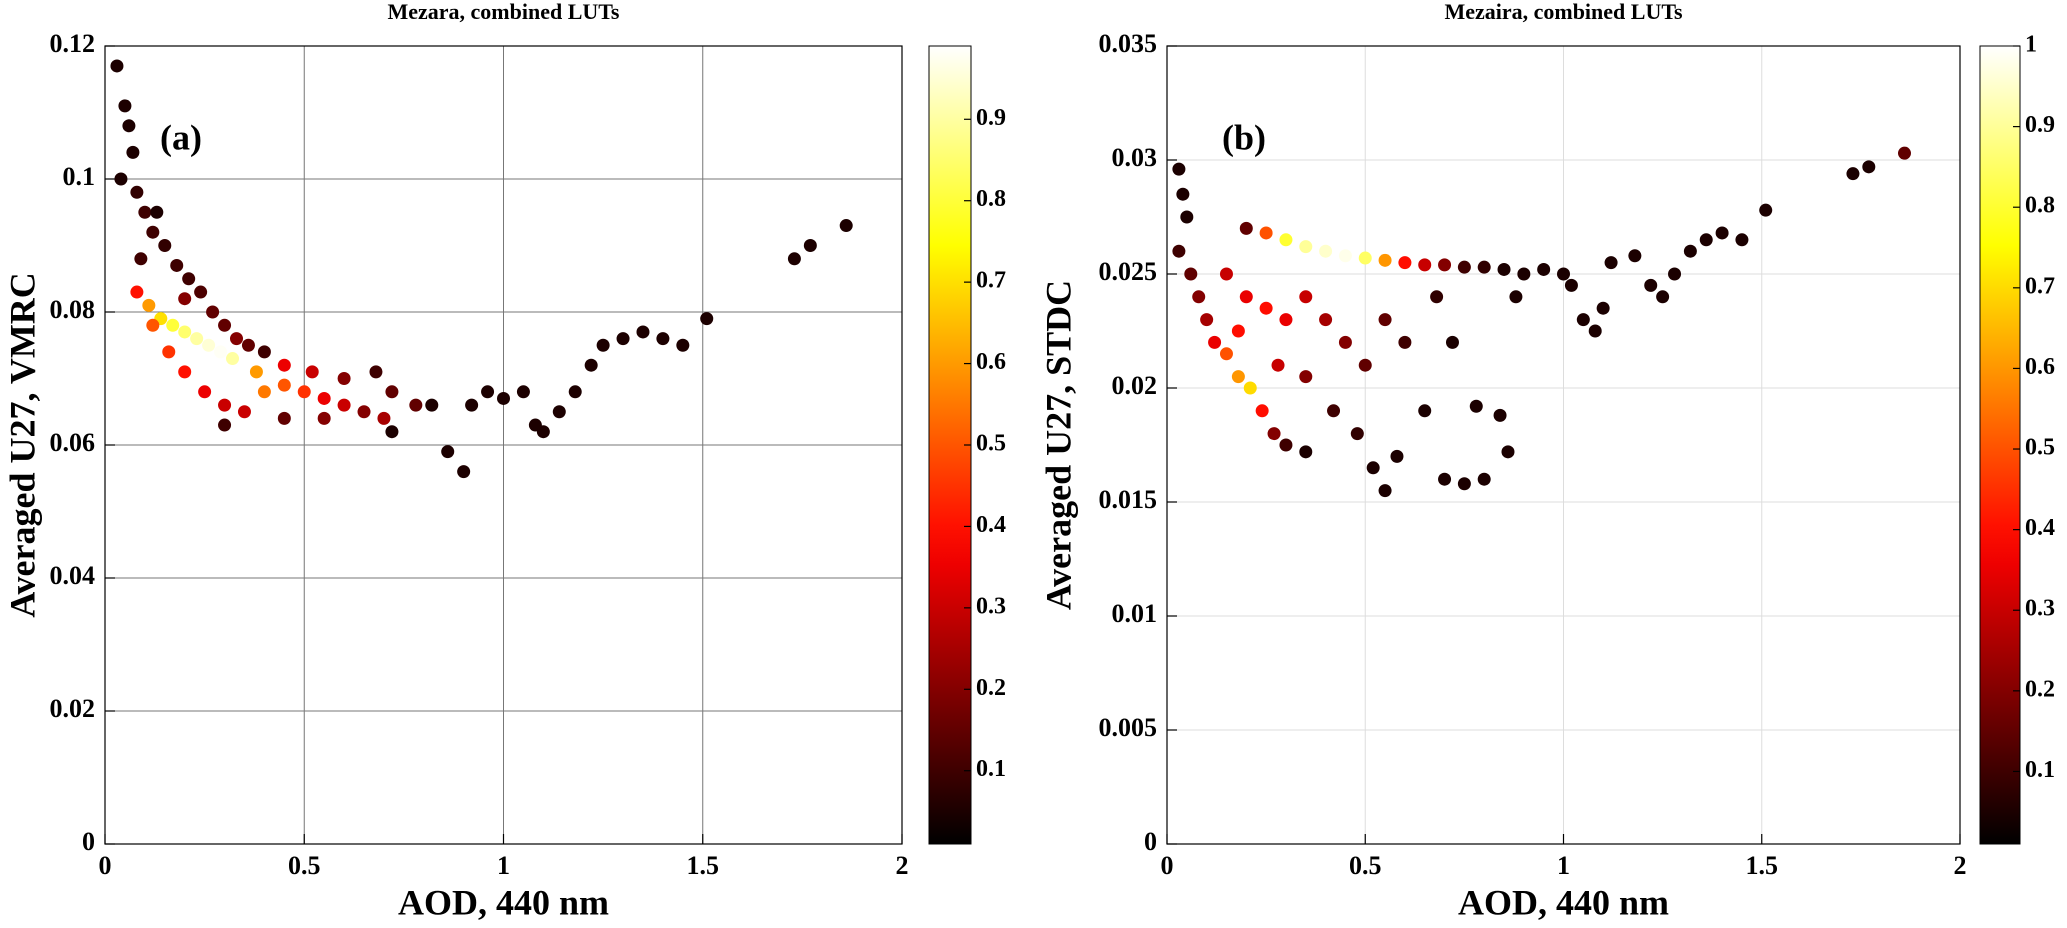 The width and height of the screenshot is (2067, 928). What do you see at coordinates (1244, 137) in the screenshot?
I see `panel-annotation: (b)` at bounding box center [1244, 137].